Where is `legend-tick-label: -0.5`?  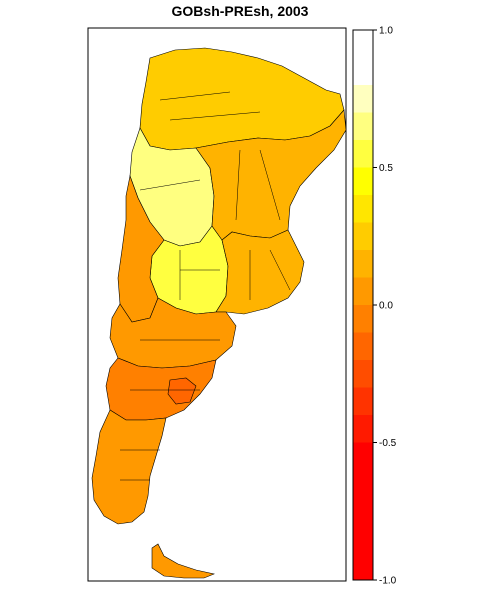
legend-tick-label: -0.5 is located at coordinates (388, 443).